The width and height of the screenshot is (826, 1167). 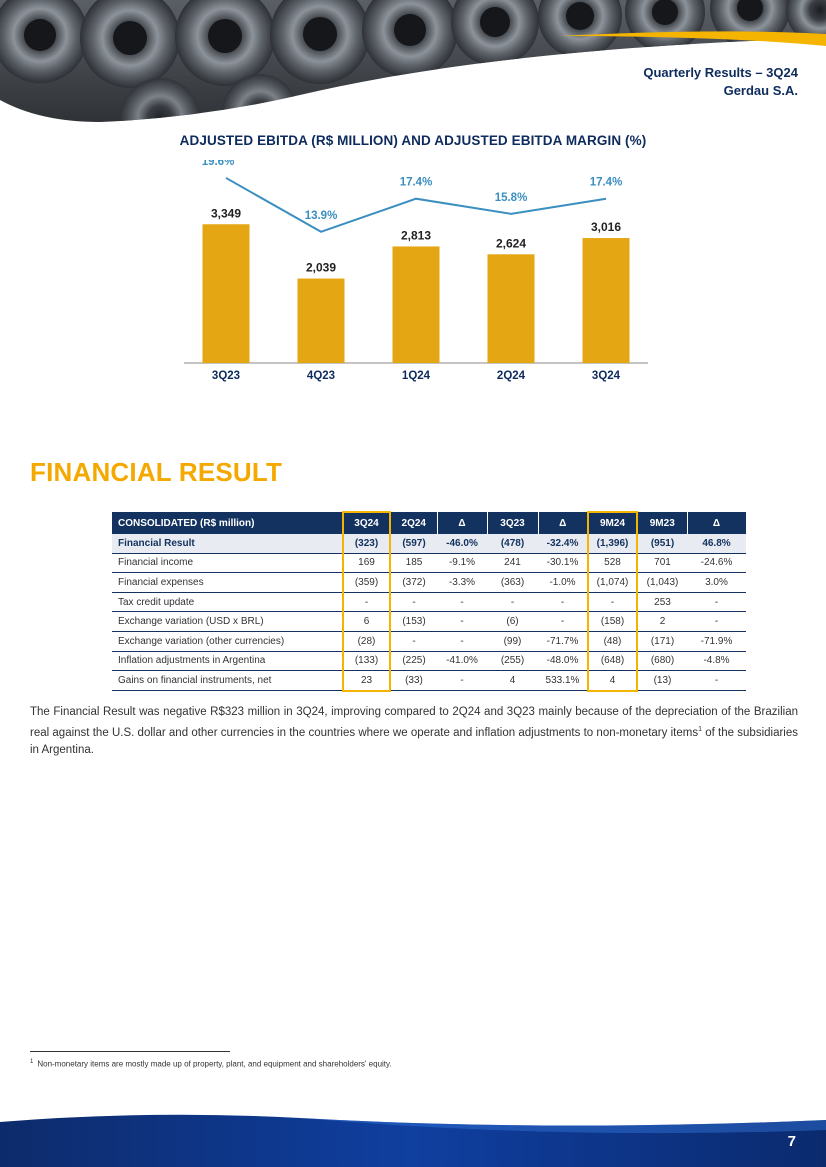 I want to click on bar-value-label: 2,813, so click(x=416, y=235).